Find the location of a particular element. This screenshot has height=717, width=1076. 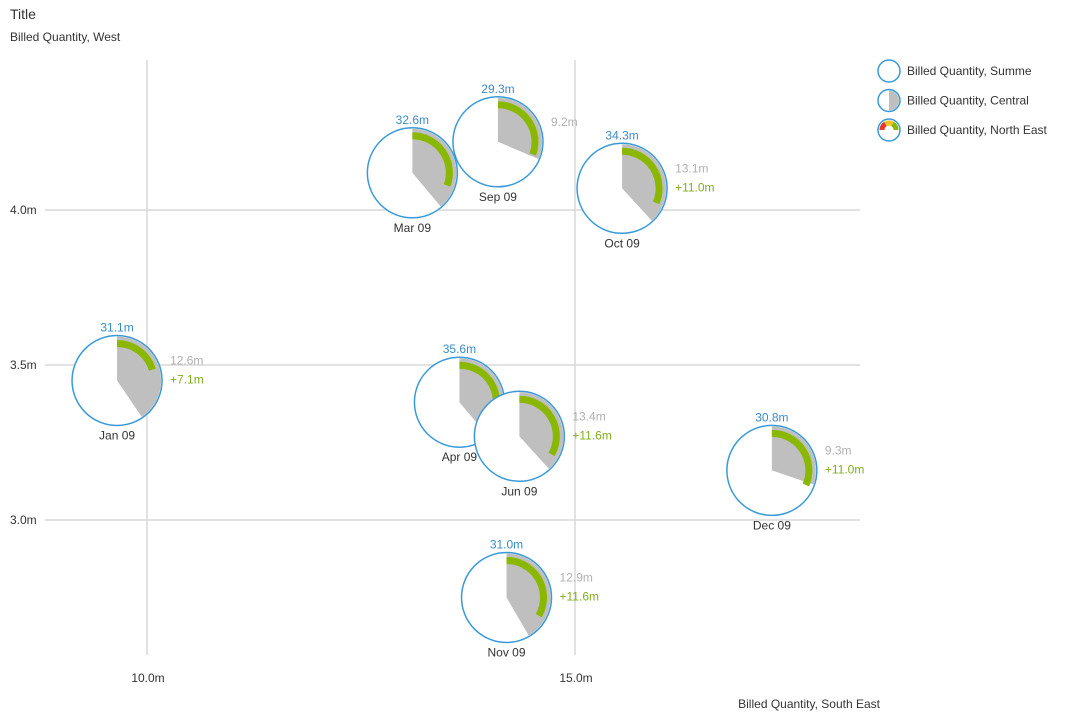

legend-label: Billed Quantity, Summe is located at coordinates (969, 71).